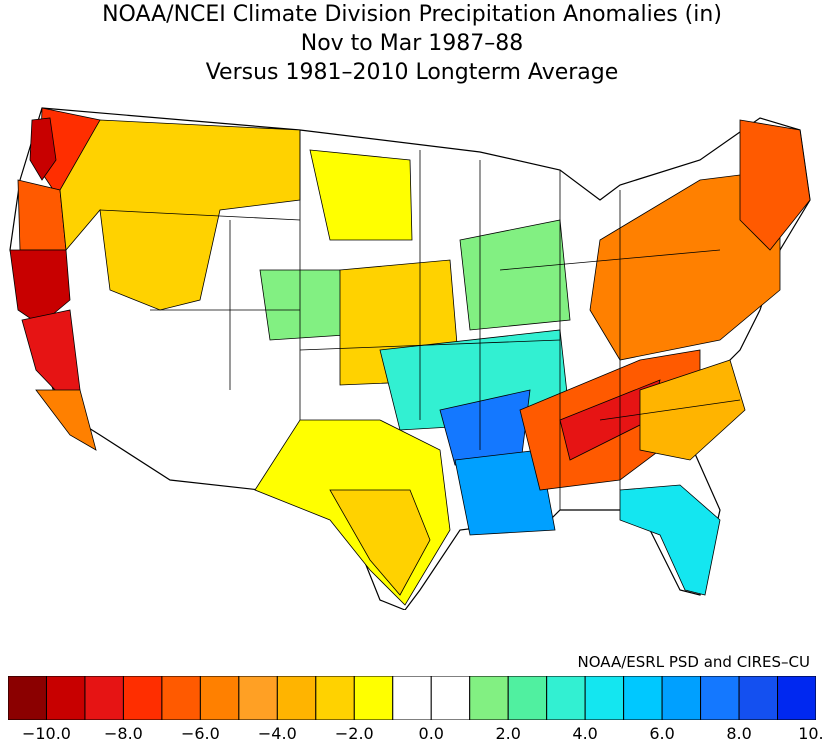 This screenshot has width=824, height=744. What do you see at coordinates (200, 733) in the screenshot?
I see `colorbar-tick-label: −6.0` at bounding box center [200, 733].